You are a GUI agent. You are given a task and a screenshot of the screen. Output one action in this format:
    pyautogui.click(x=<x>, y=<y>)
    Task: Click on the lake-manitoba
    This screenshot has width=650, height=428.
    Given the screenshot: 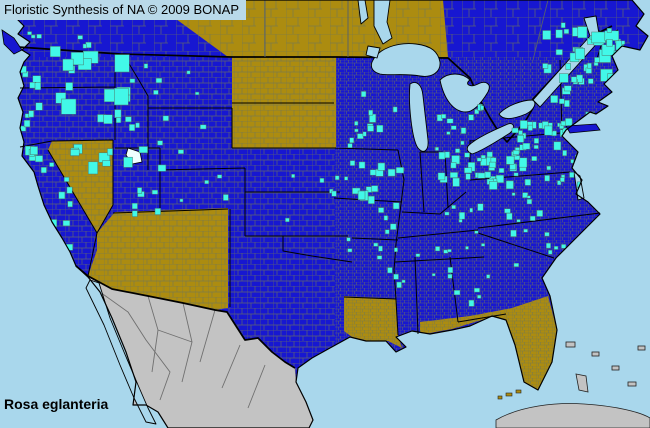 What is the action you would take?
    pyautogui.click(x=363, y=12)
    